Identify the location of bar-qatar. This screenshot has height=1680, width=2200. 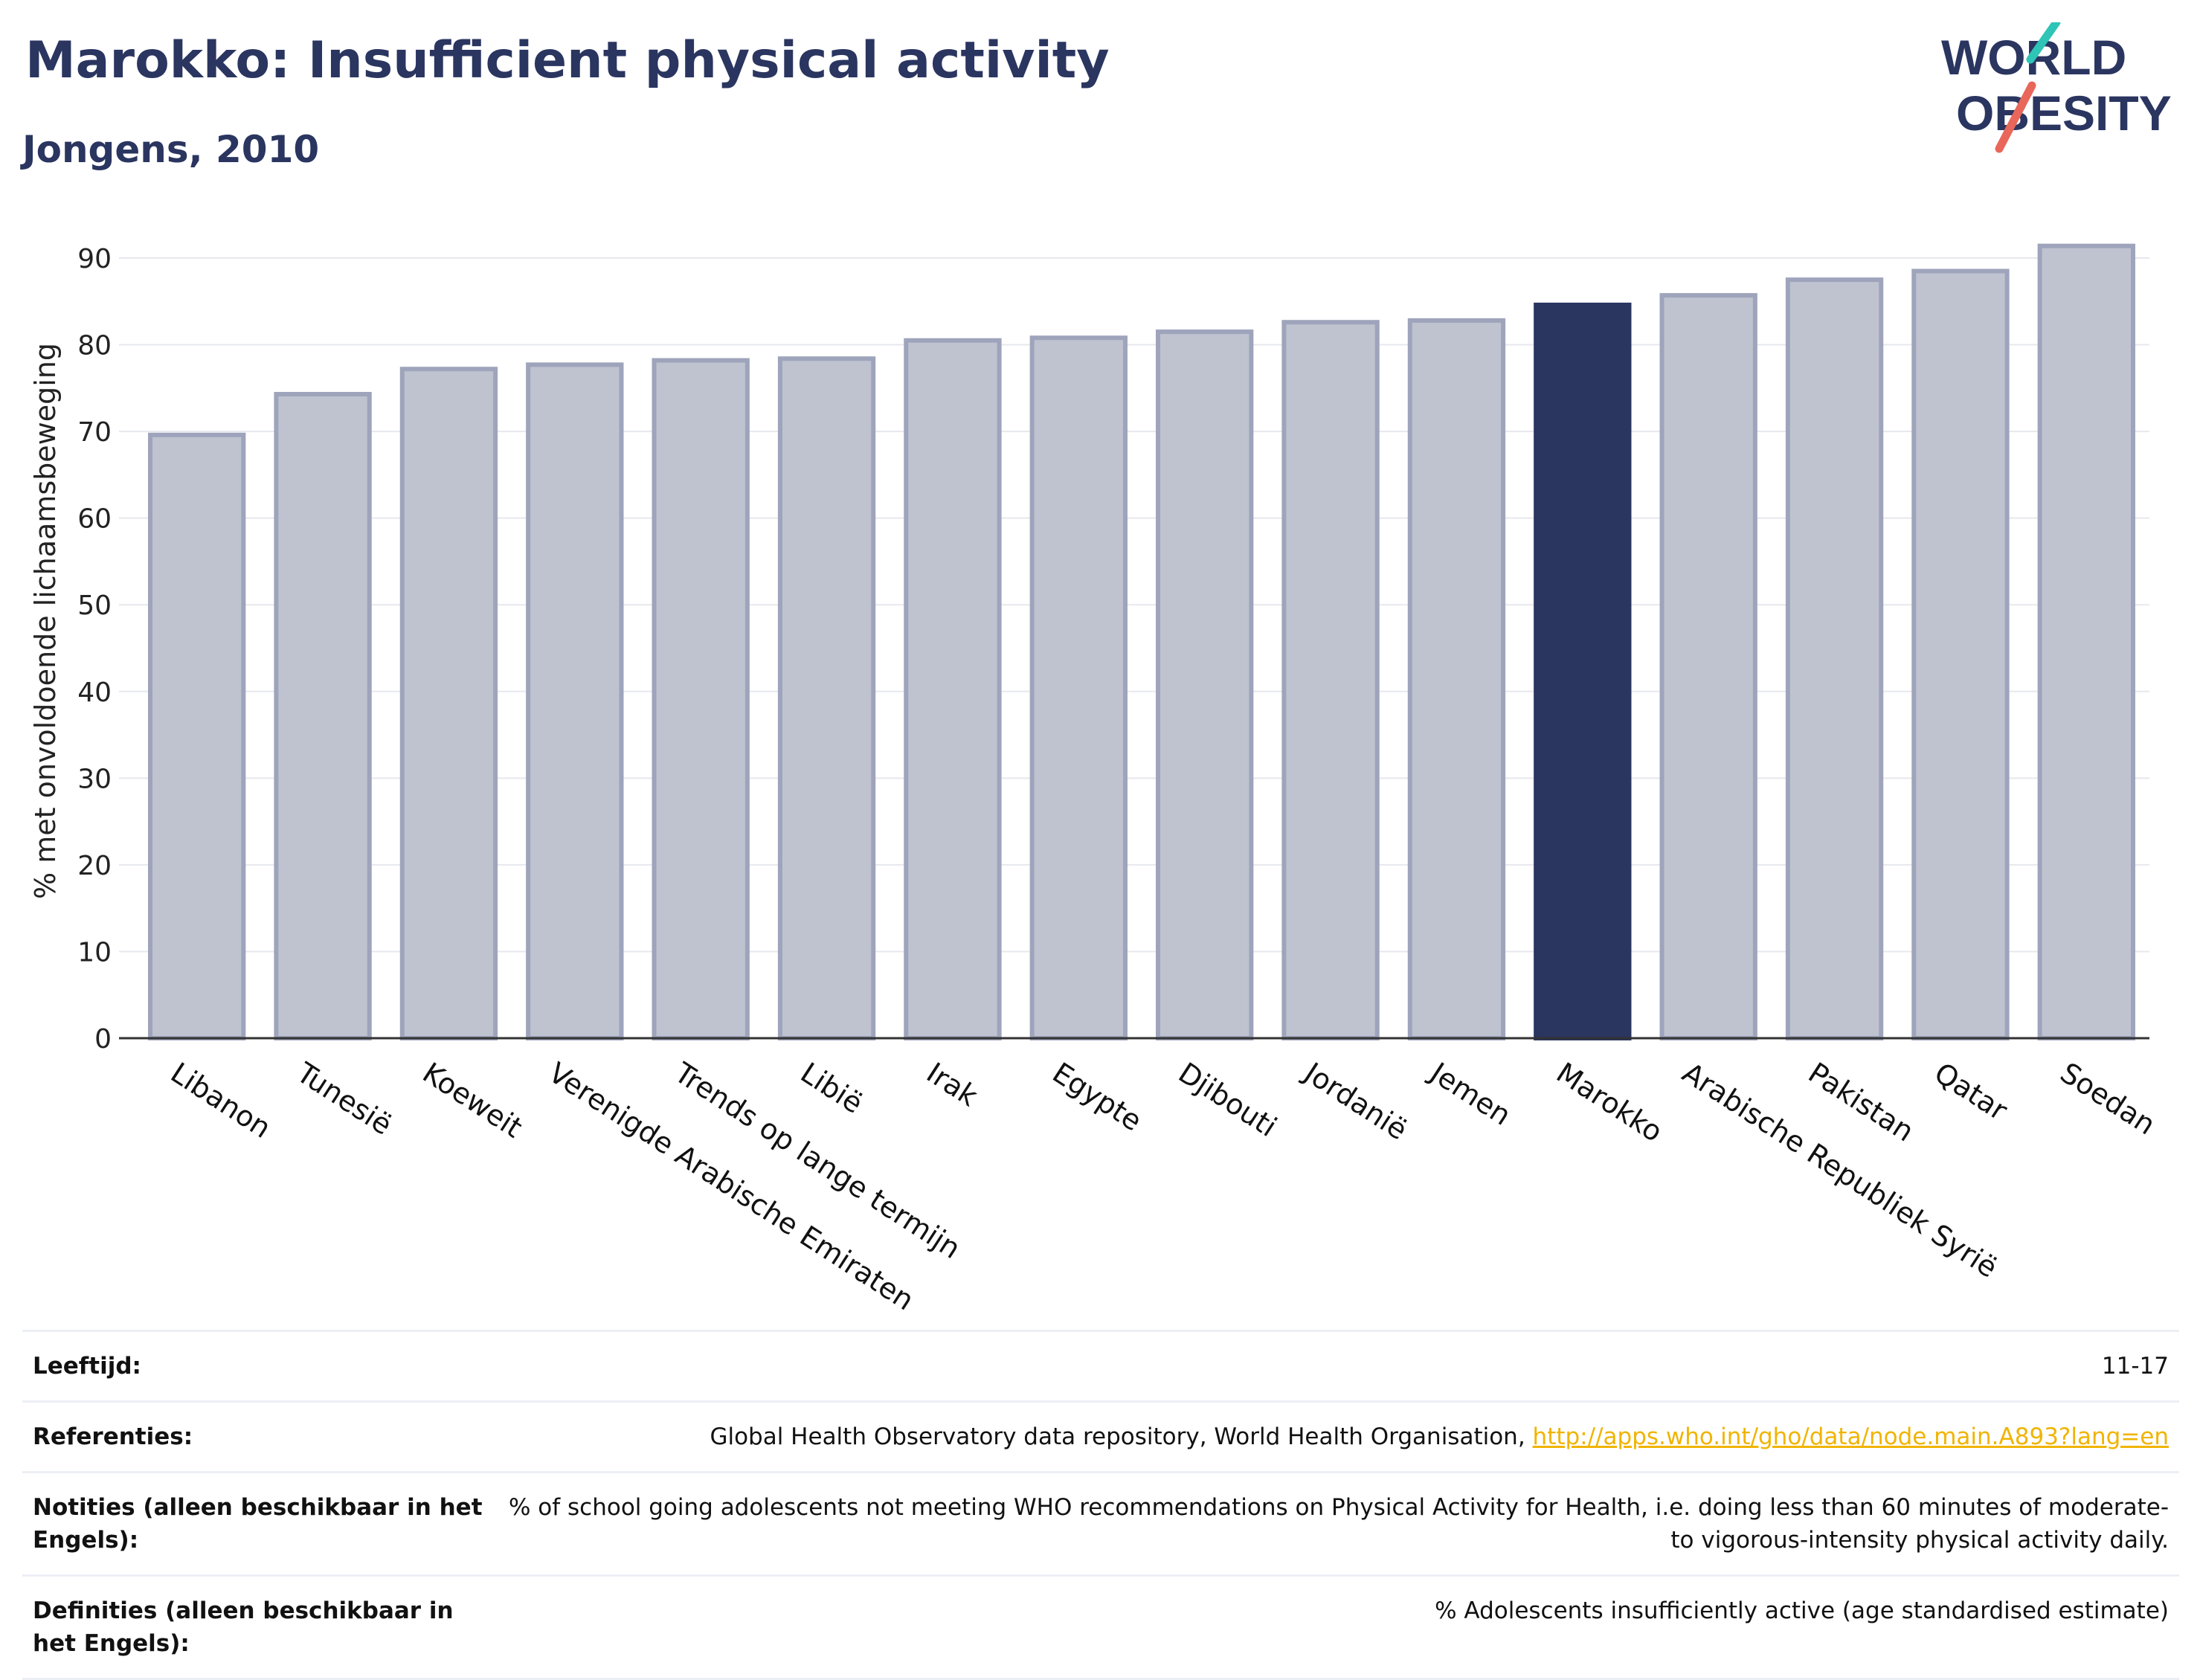
(1960, 654).